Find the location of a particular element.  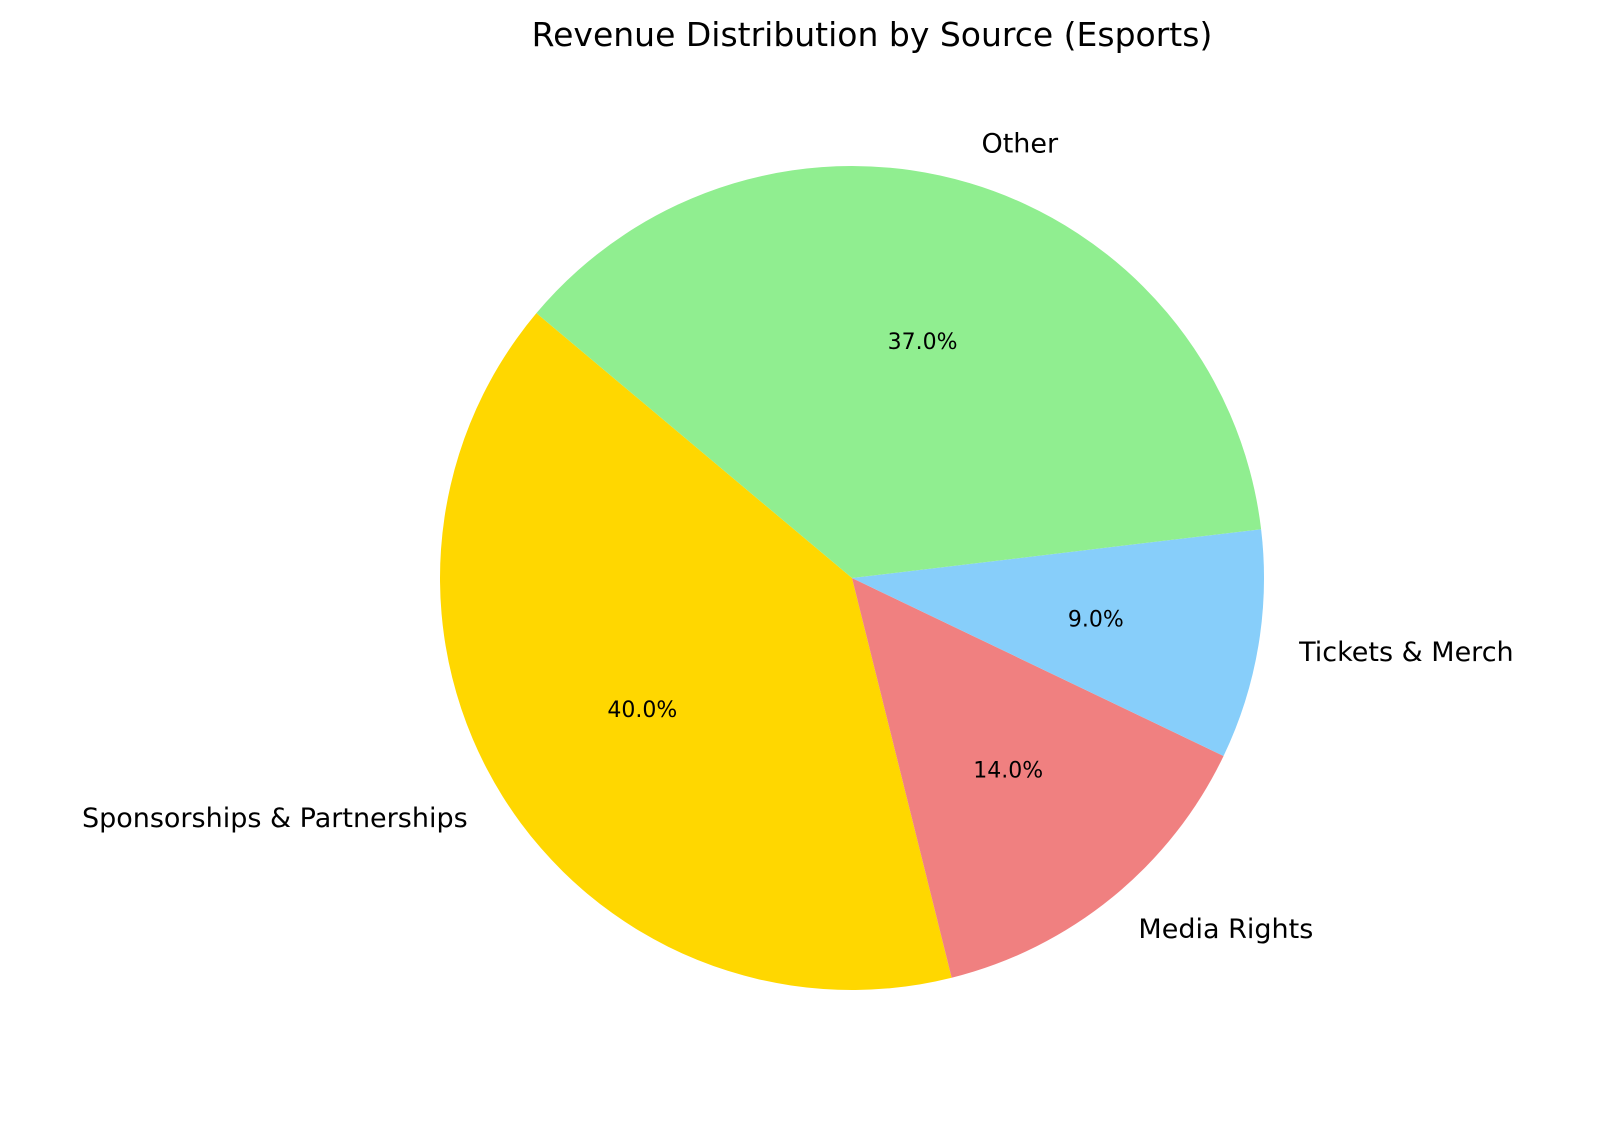

slice-percentage-label: 9.0% is located at coordinates (1096, 619).